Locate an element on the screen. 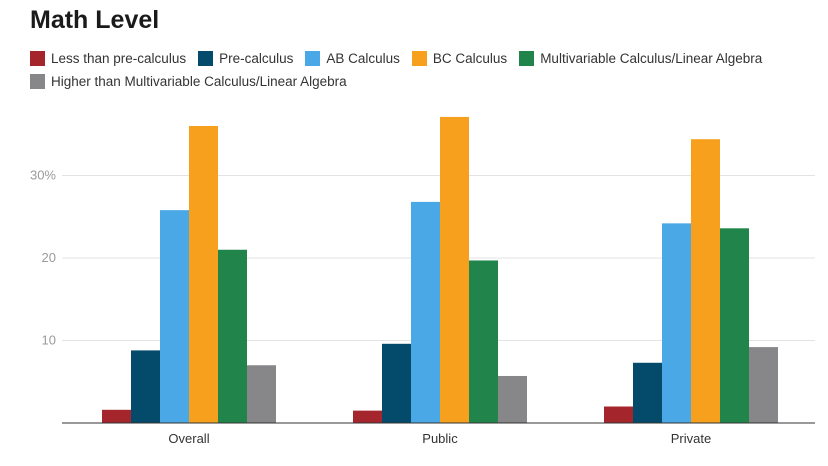  legend-label: Less than pre-calculus is located at coordinates (119, 58).